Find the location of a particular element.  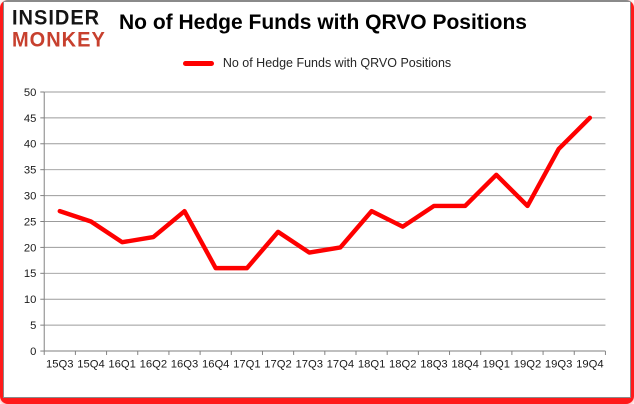

insider-monkey-logo: INSIDER MONKEY is located at coordinates (59, 29).